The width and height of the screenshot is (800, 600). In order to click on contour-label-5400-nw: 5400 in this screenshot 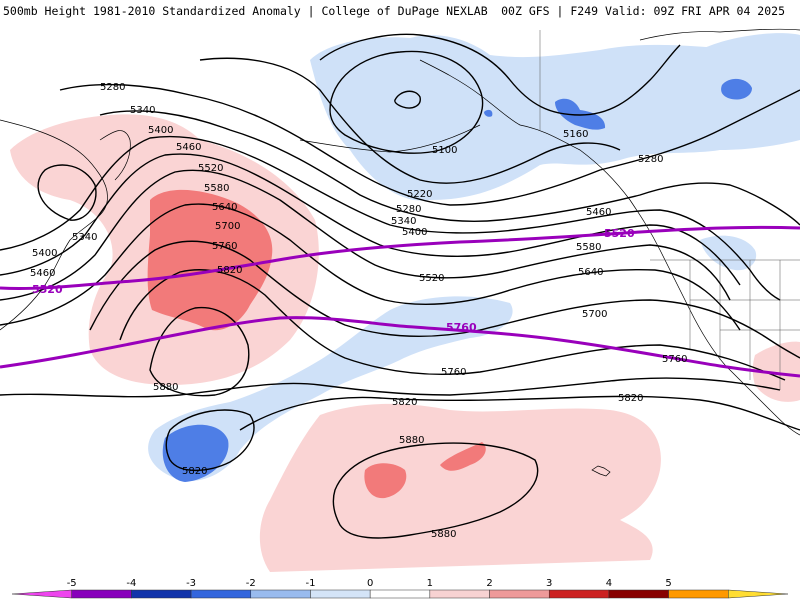, I will do `click(160, 130)`.